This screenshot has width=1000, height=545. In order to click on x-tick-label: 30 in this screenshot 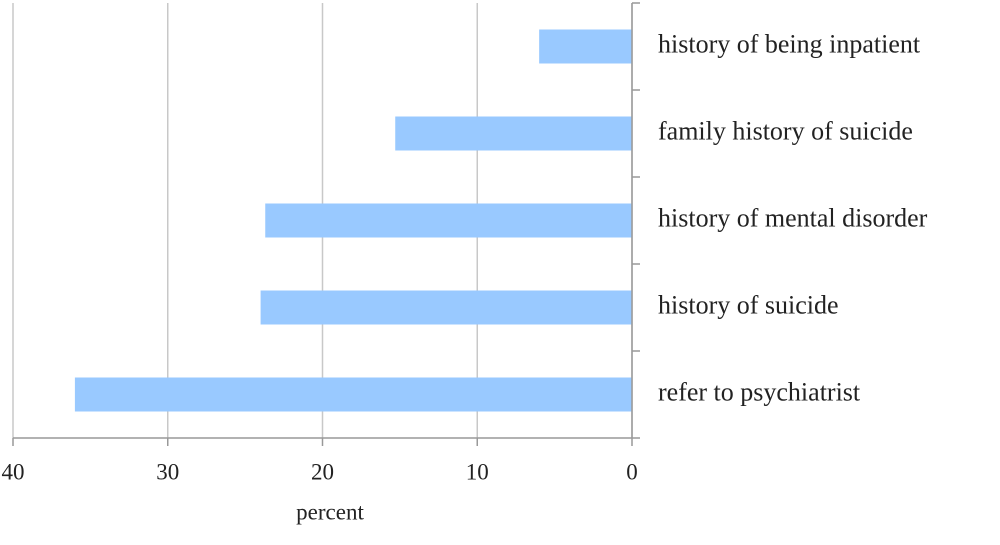, I will do `click(167, 471)`.